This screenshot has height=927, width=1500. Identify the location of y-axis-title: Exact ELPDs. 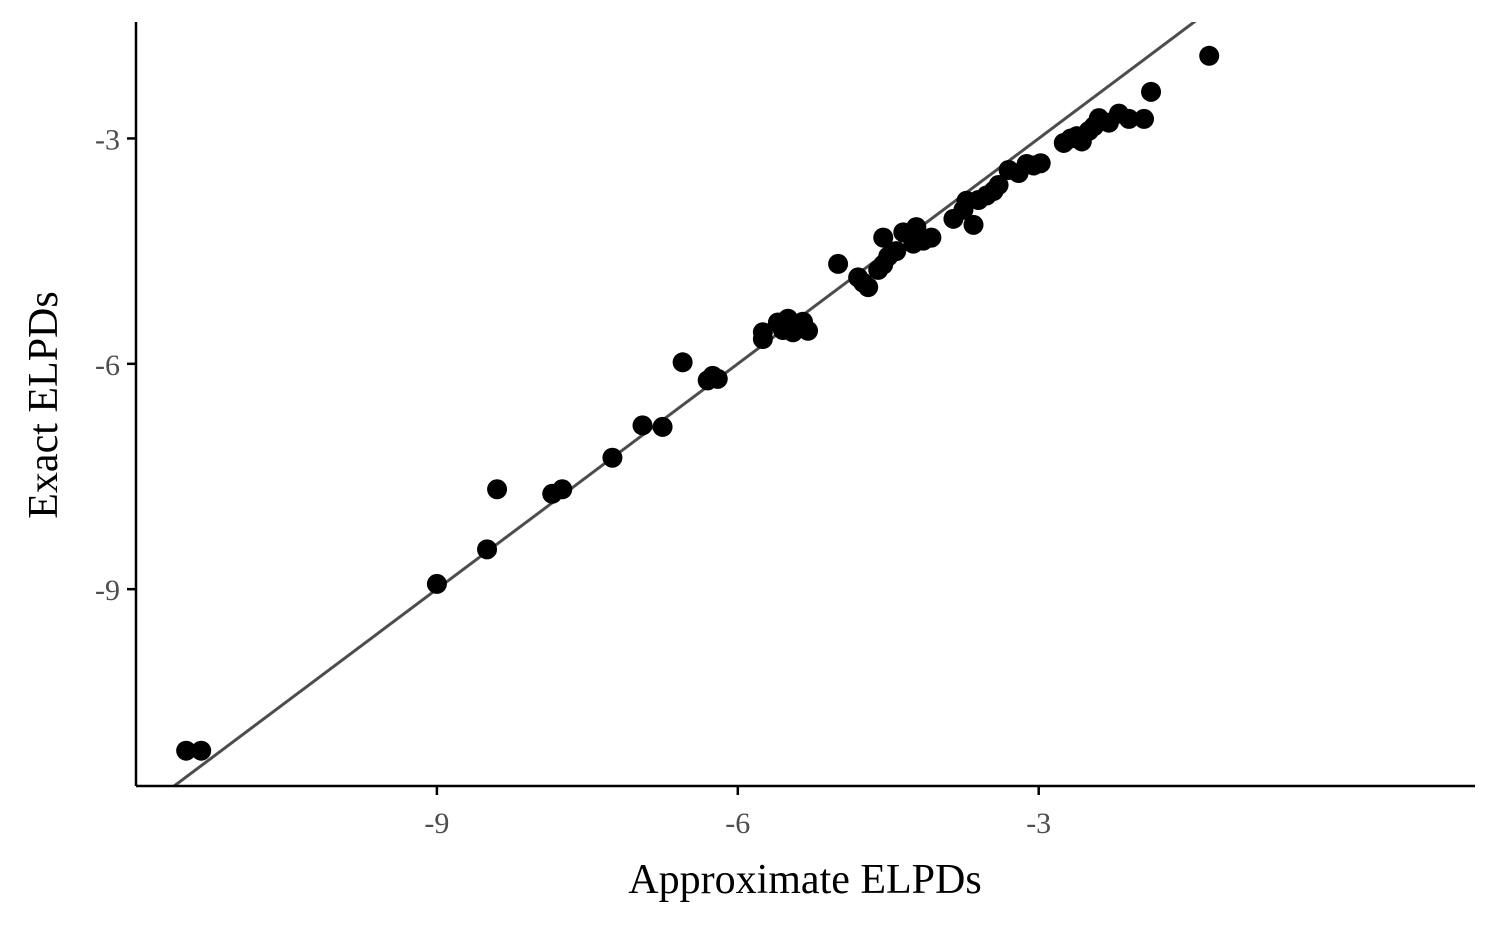
(44, 404).